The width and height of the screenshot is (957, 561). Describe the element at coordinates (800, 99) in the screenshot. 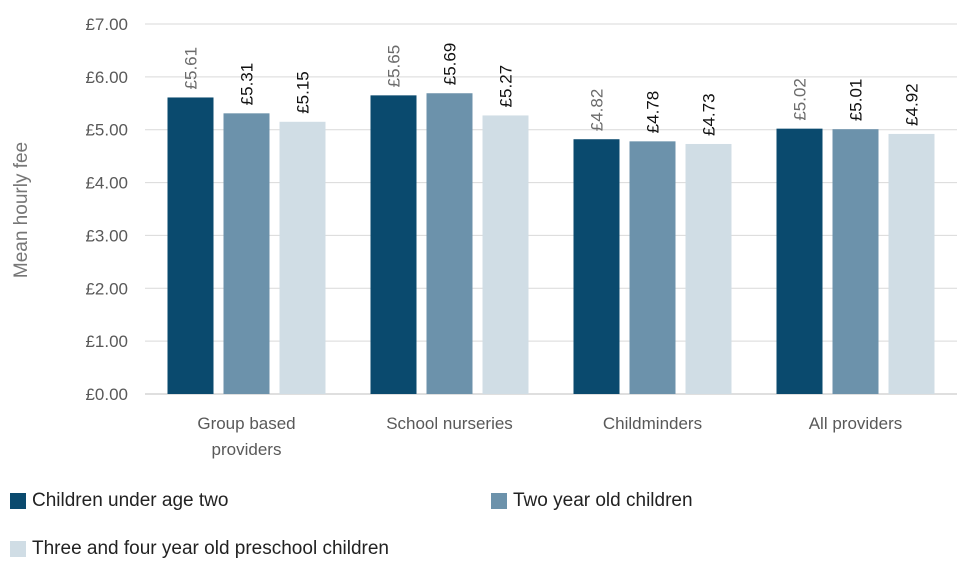

I see `bar-value-label: £5.02` at that location.